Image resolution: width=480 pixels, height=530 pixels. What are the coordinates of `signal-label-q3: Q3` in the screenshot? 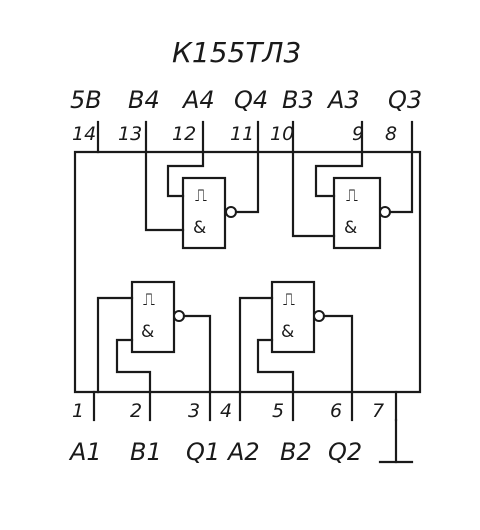 It's located at (405, 100).